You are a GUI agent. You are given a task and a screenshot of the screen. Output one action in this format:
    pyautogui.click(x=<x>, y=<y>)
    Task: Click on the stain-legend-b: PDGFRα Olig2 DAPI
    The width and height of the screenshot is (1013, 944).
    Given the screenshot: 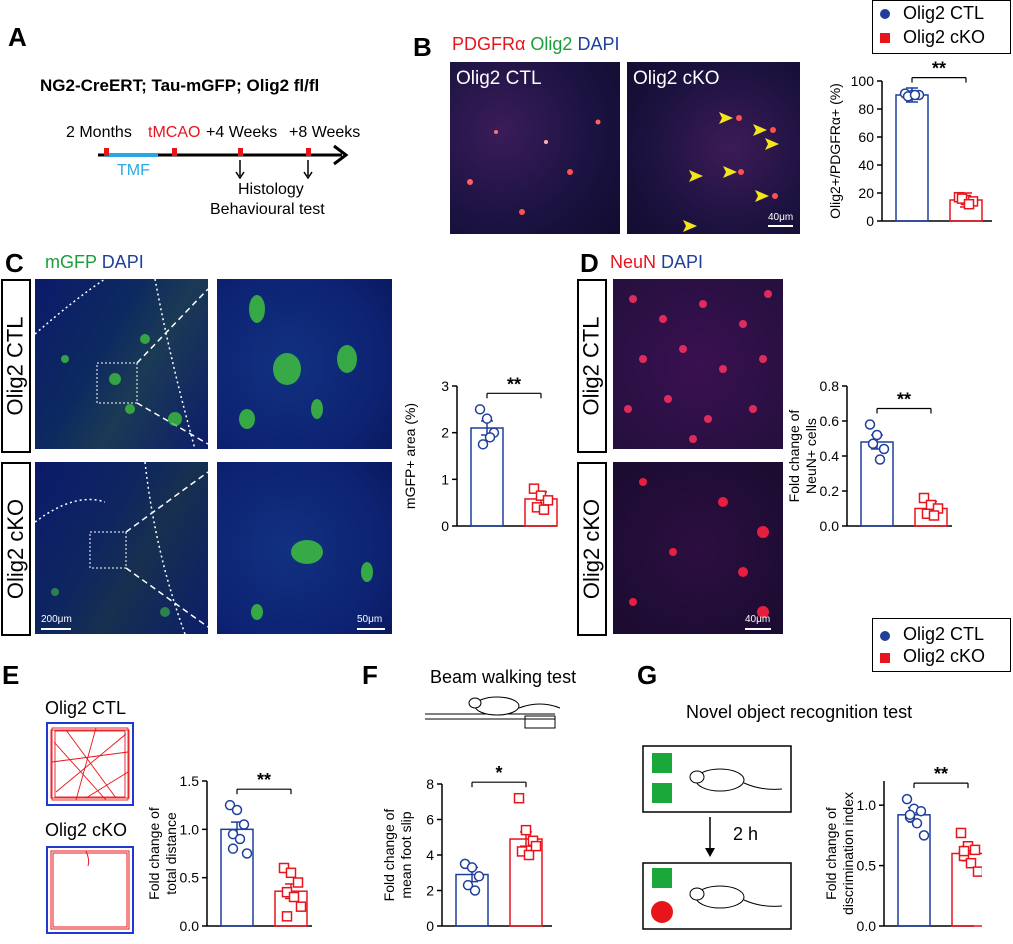 What is the action you would take?
    pyautogui.click(x=535, y=44)
    